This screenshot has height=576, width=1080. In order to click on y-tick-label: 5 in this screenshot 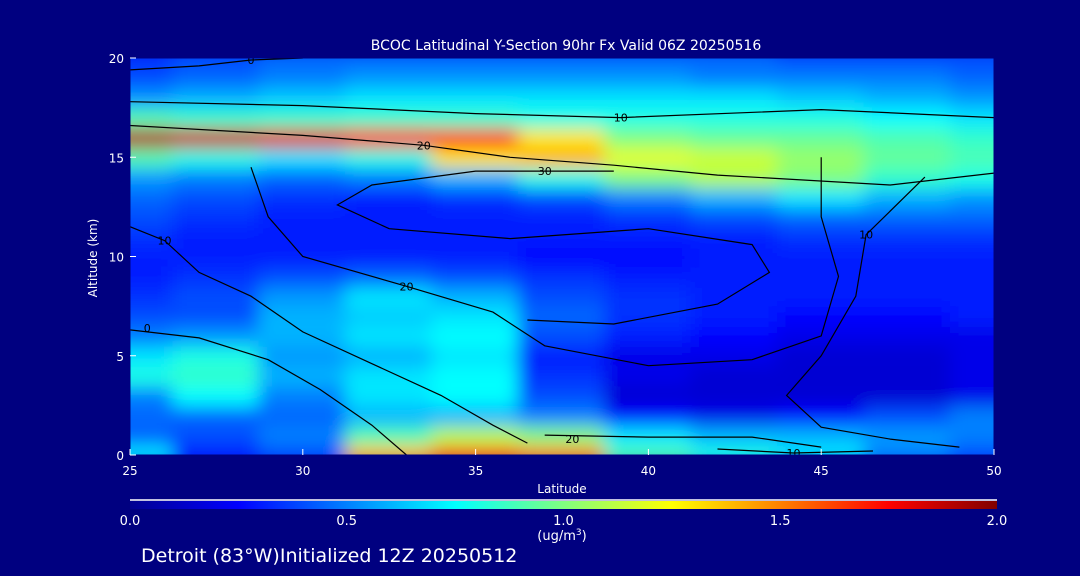, I will do `click(120, 357)`.